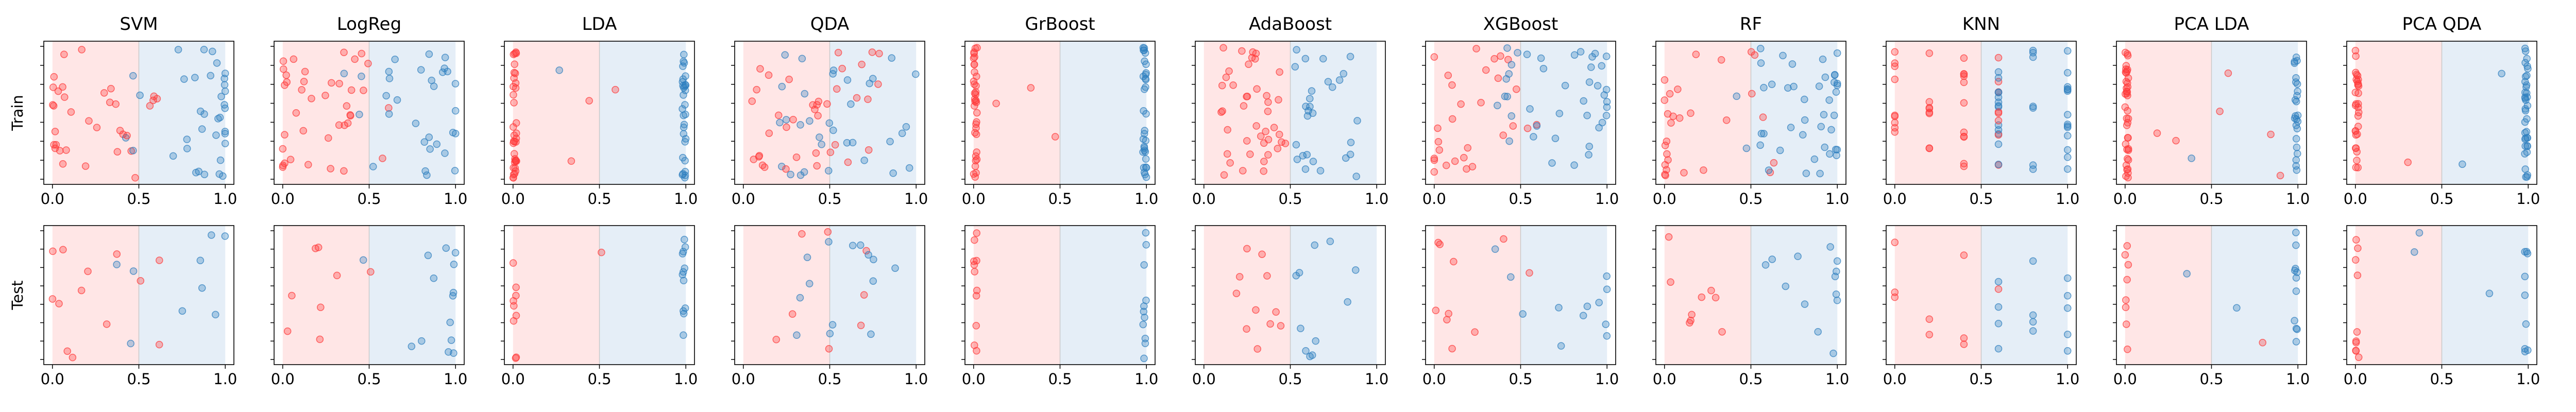  What do you see at coordinates (17, 295) in the screenshot?
I see `row-label-test: Test` at bounding box center [17, 295].